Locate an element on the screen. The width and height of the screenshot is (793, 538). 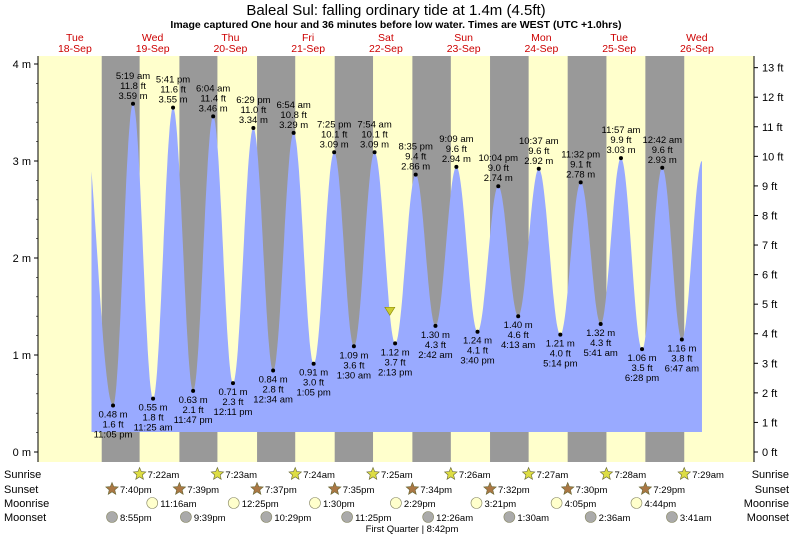
moonset-row-label: Moonset is located at coordinates (25, 518).